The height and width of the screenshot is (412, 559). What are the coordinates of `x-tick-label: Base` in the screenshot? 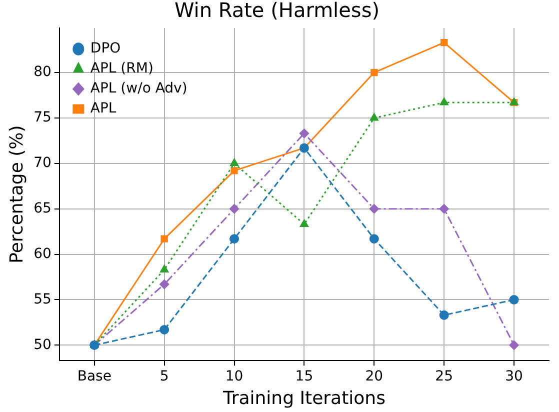 It's located at (94, 376).